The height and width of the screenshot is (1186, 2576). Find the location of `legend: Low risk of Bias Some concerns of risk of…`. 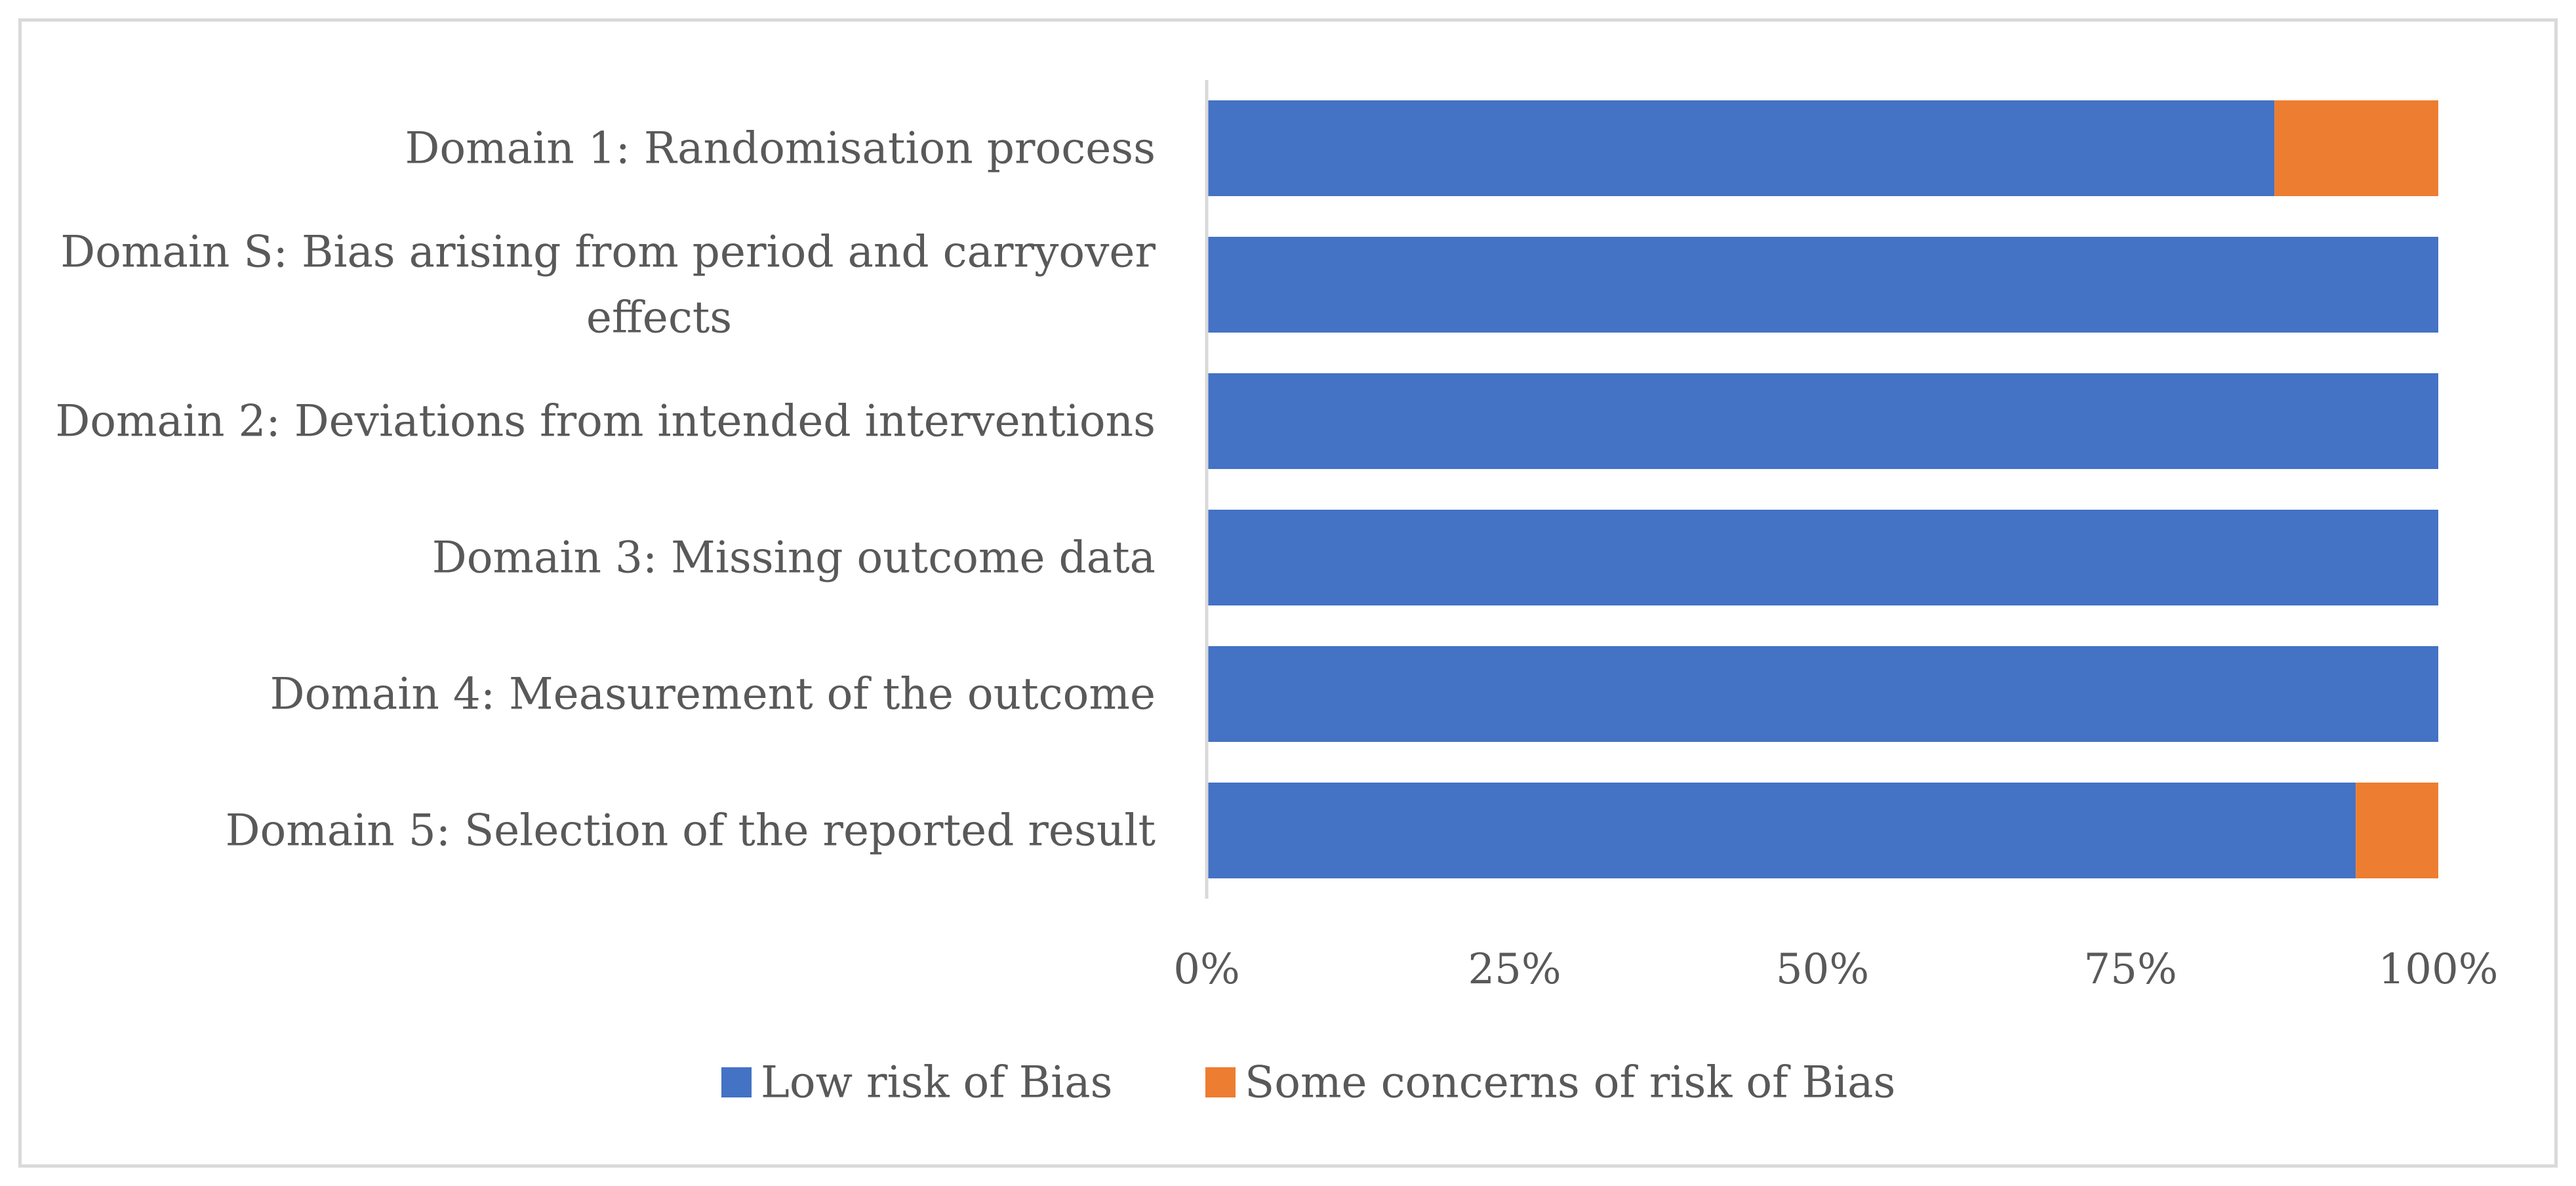

legend: Low risk of Bias Some concerns of risk of… is located at coordinates (1308, 1082).